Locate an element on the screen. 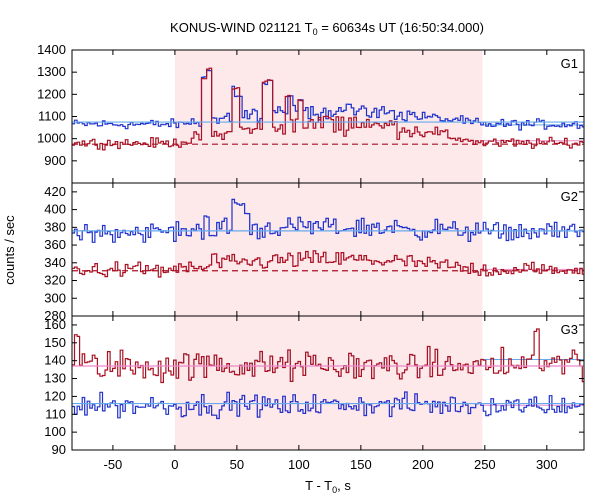  y-tick-label-g3-150: 150 is located at coordinates (55, 342).